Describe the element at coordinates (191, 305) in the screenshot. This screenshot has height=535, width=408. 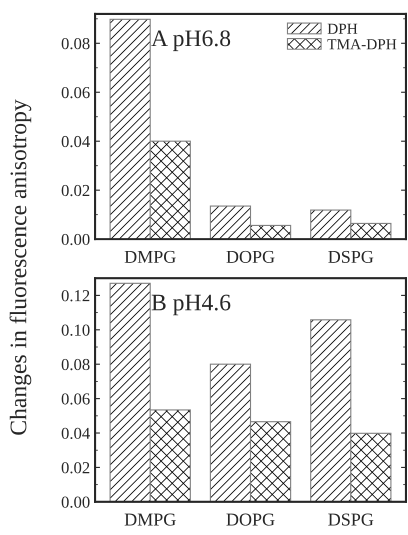
I see `annotation: B pH4.6` at that location.